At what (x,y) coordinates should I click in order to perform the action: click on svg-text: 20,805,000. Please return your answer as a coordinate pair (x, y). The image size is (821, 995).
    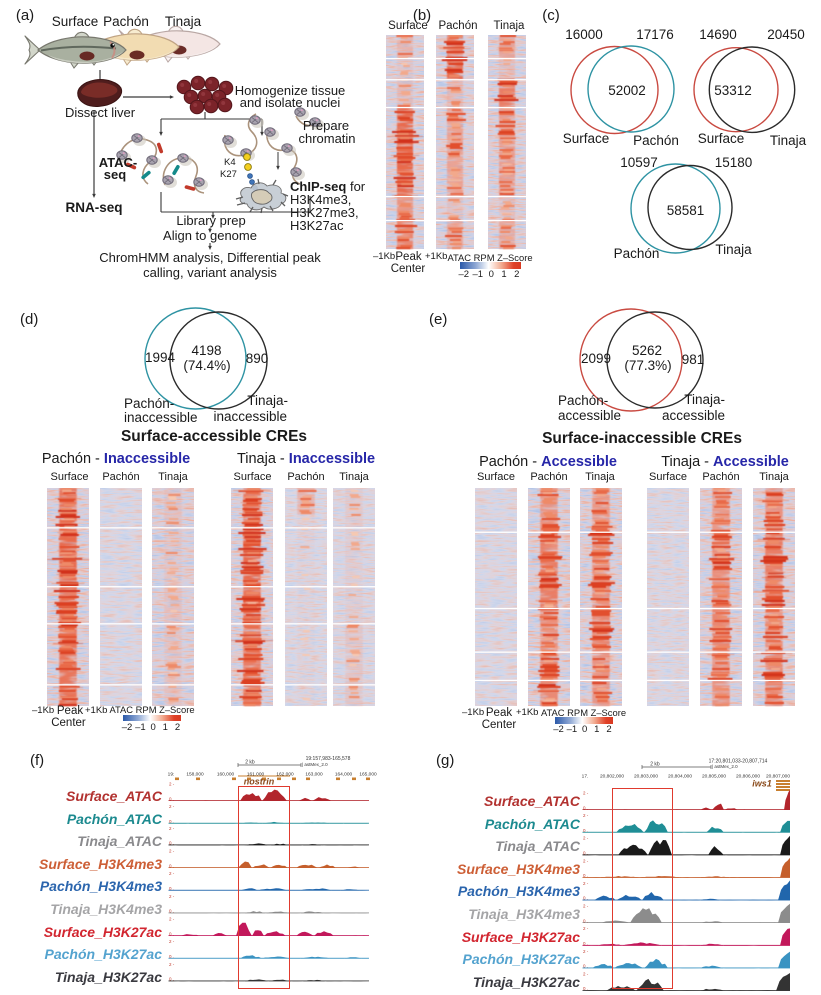
    Looking at the image, I should click on (714, 776).